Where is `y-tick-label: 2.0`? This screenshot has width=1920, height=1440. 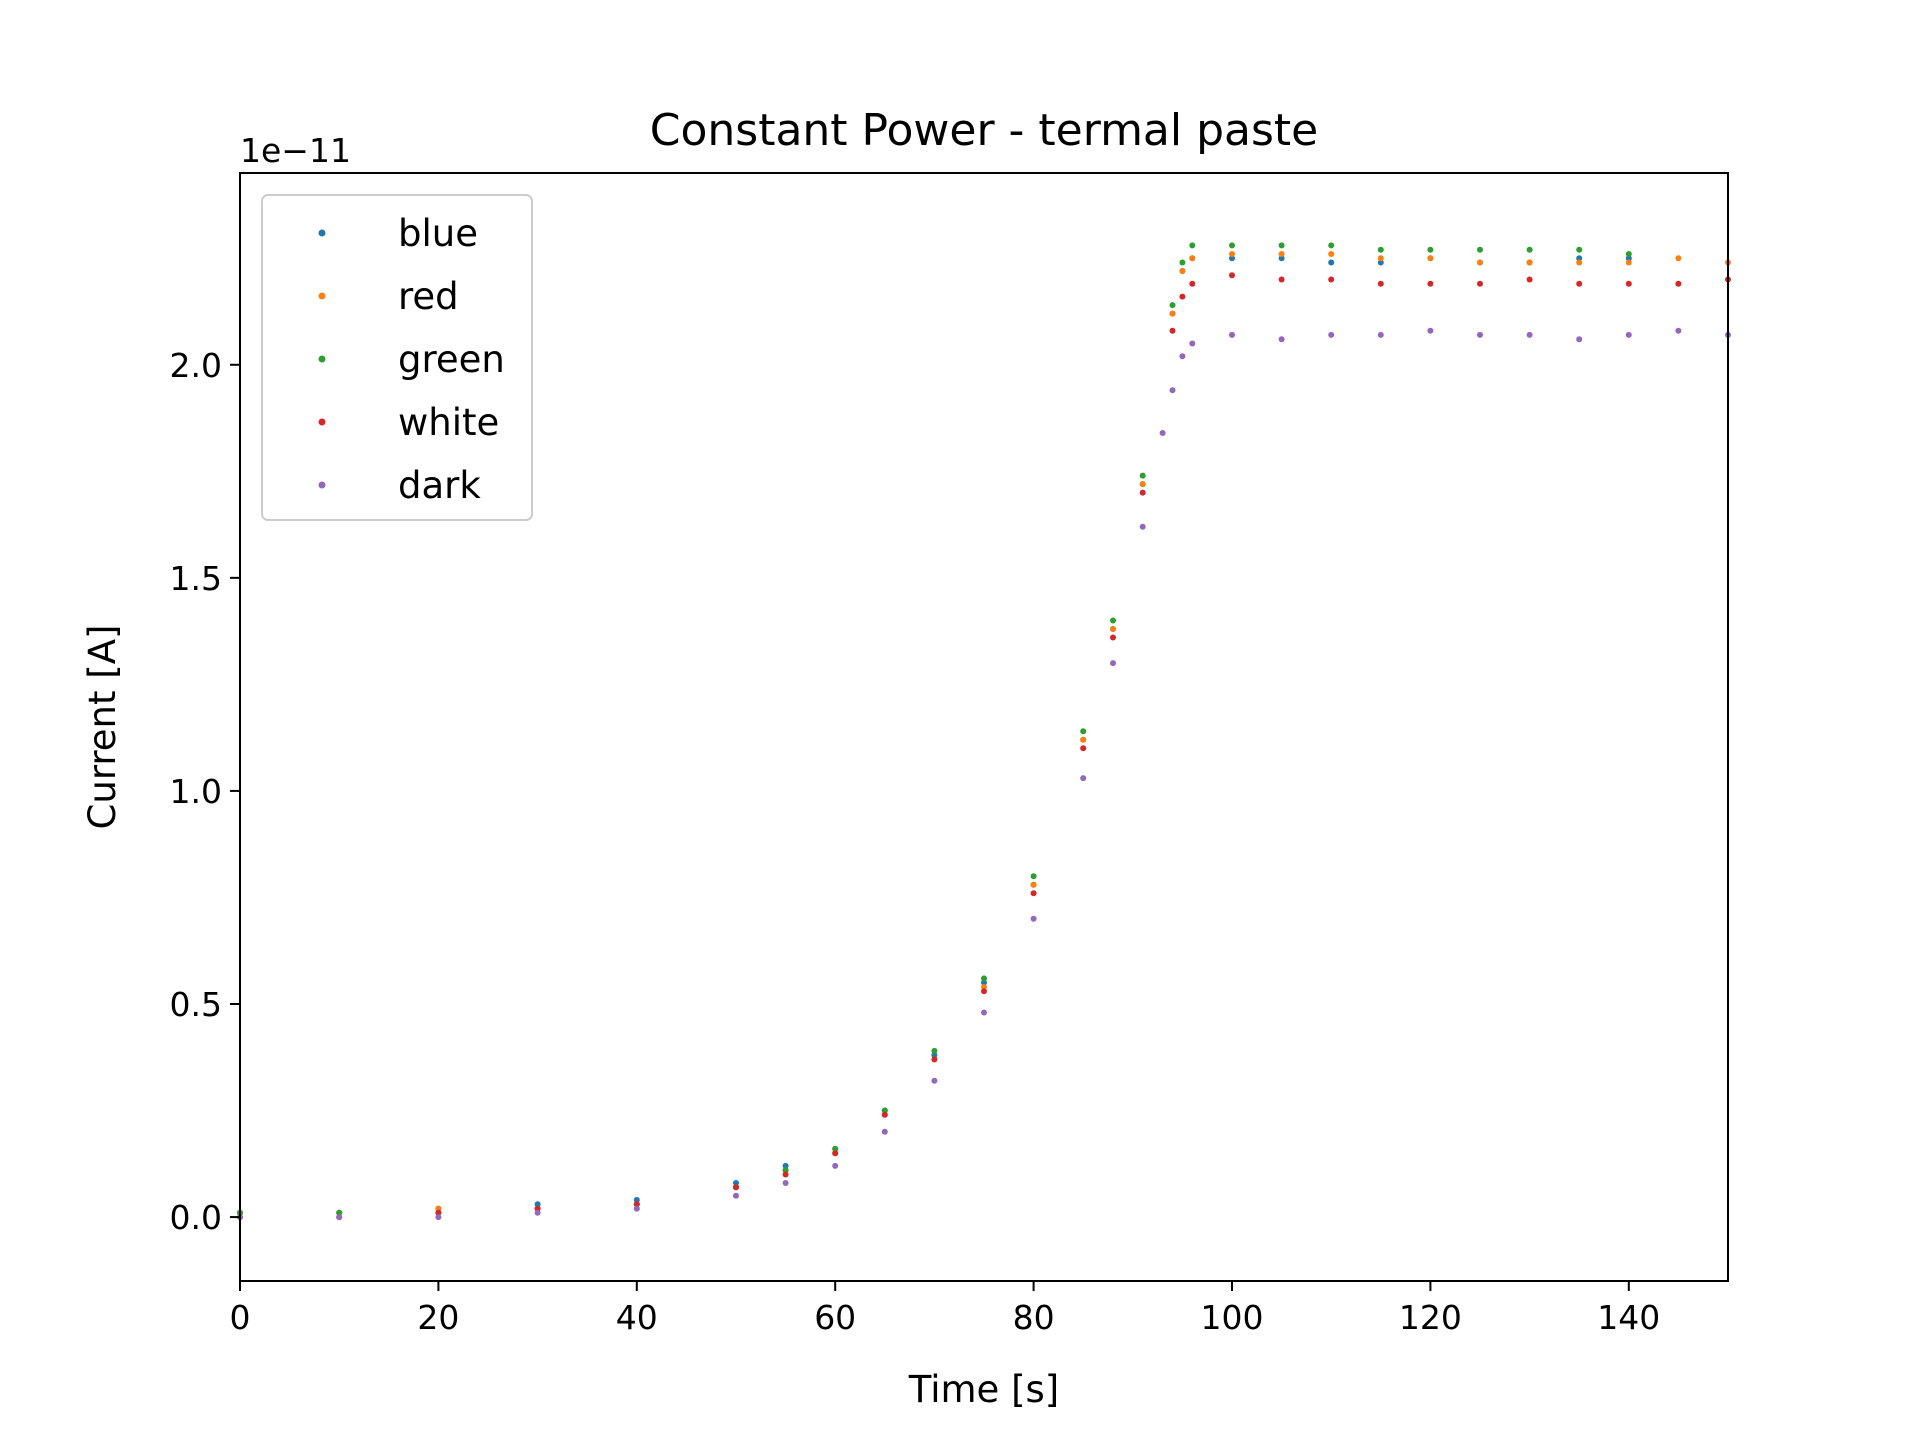
y-tick-label: 2.0 is located at coordinates (196, 365).